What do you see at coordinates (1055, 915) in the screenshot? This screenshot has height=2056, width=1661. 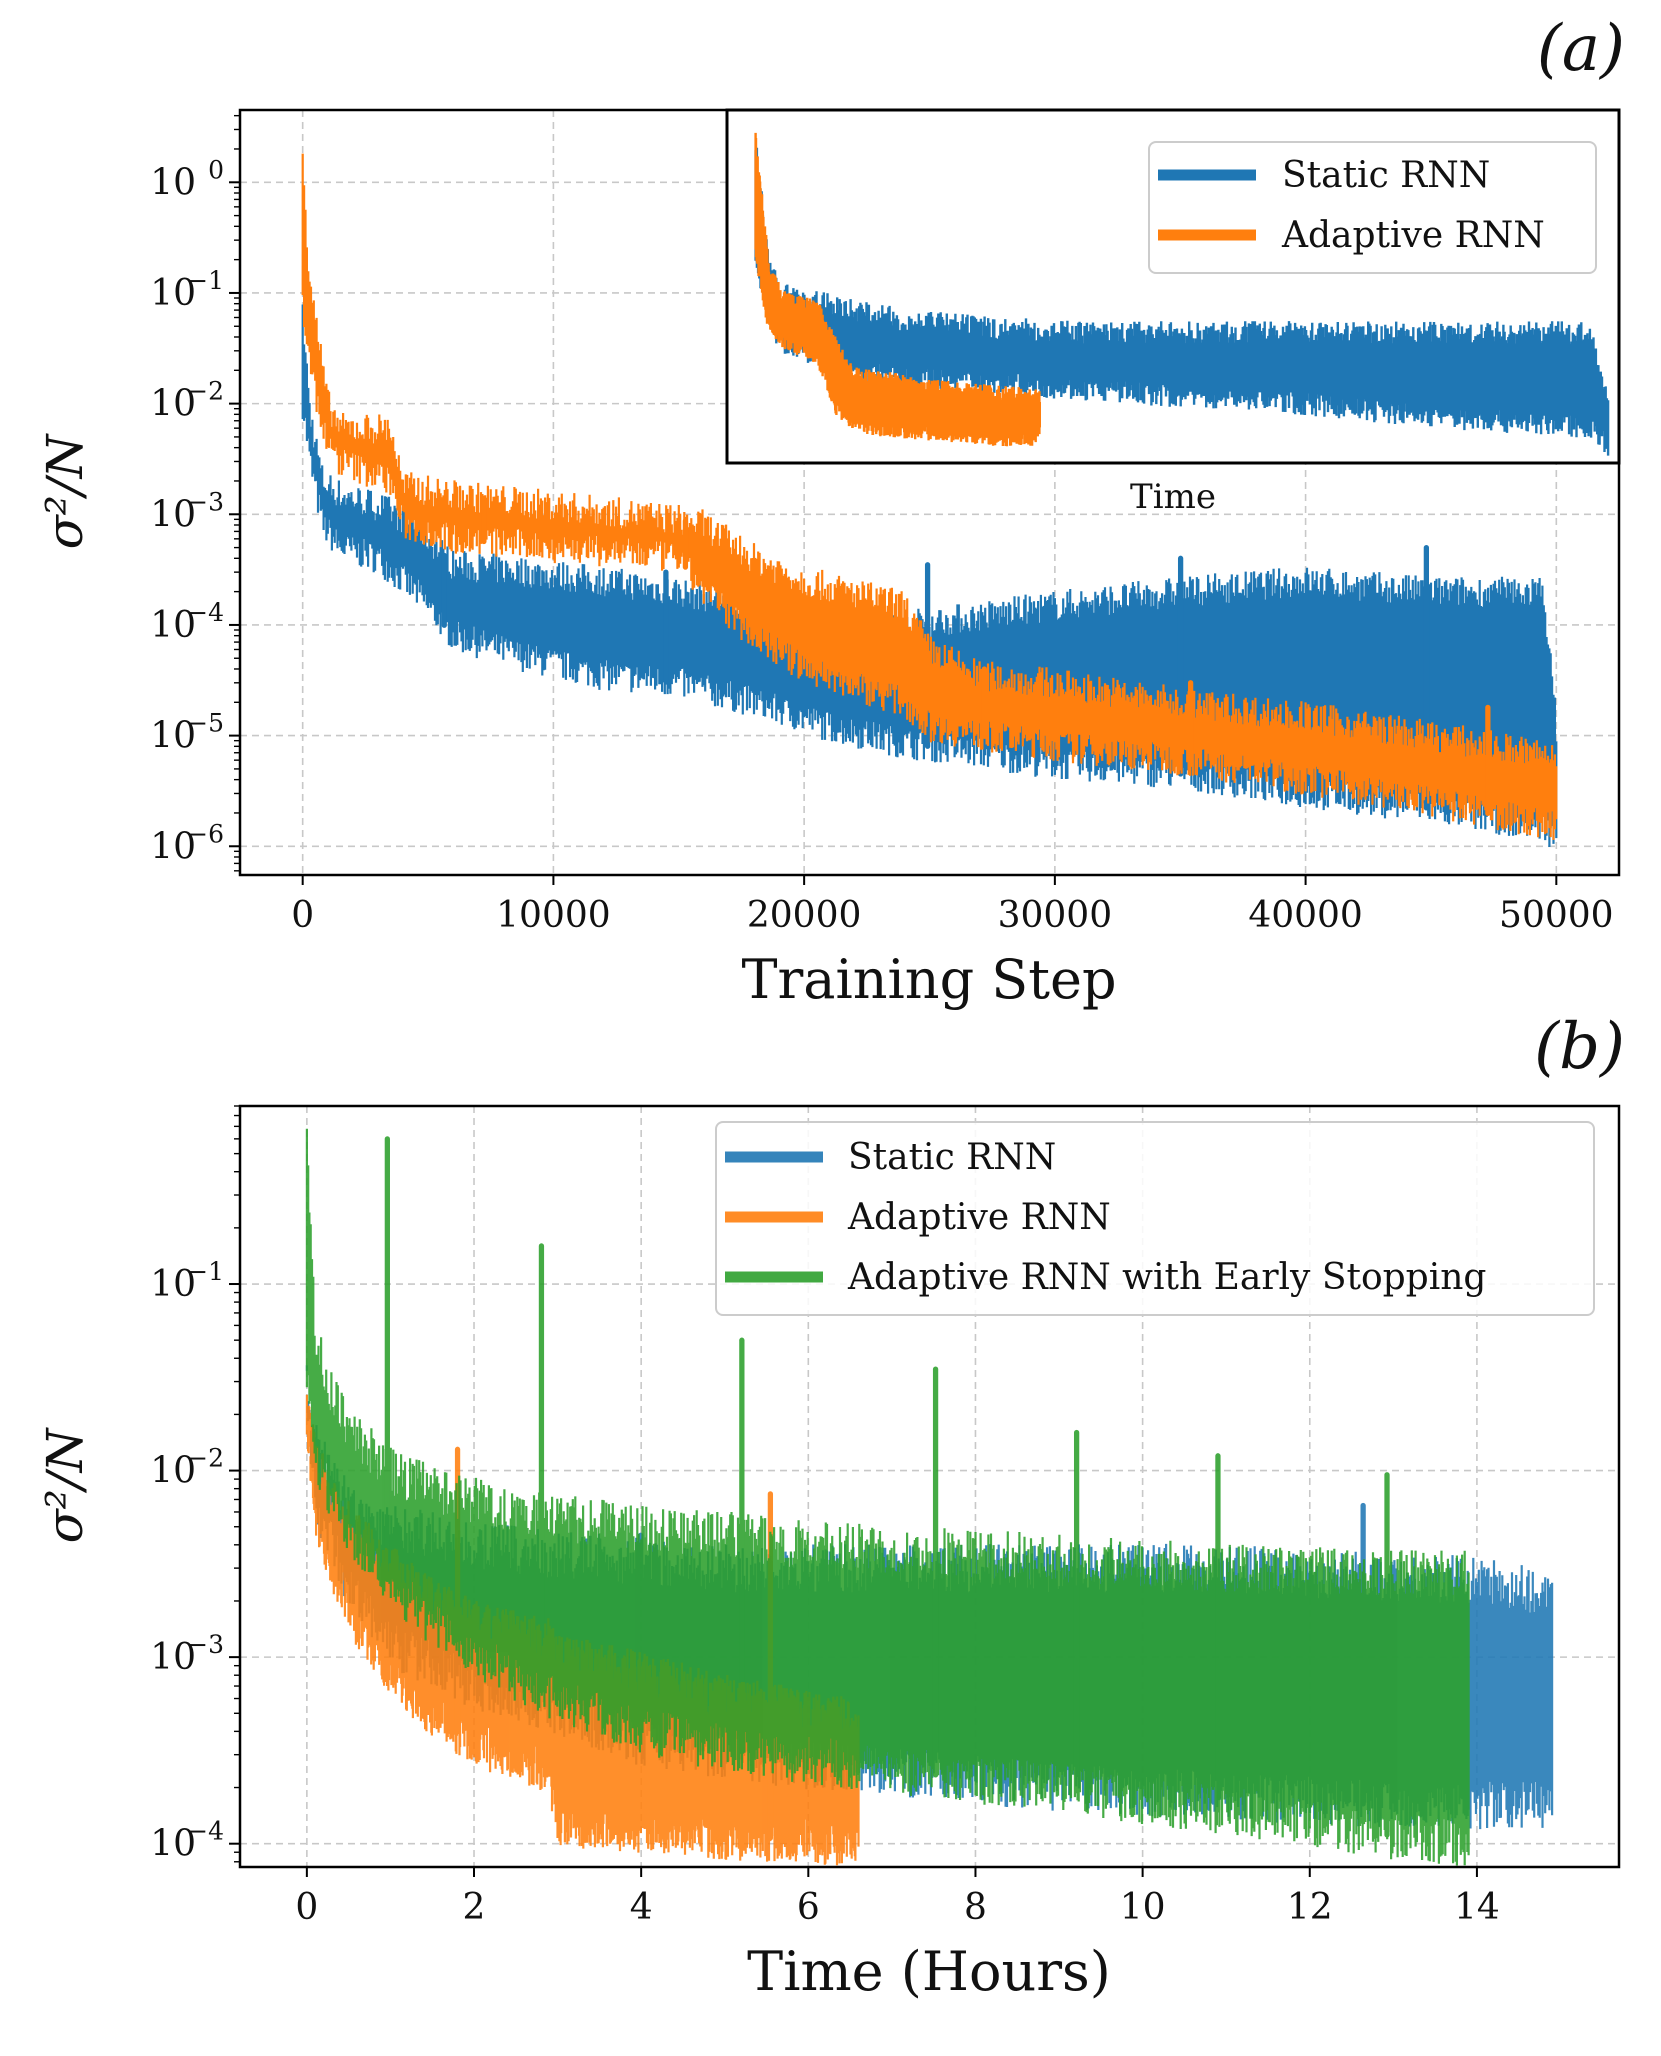 I see `x-tick-label-a: 30000` at bounding box center [1055, 915].